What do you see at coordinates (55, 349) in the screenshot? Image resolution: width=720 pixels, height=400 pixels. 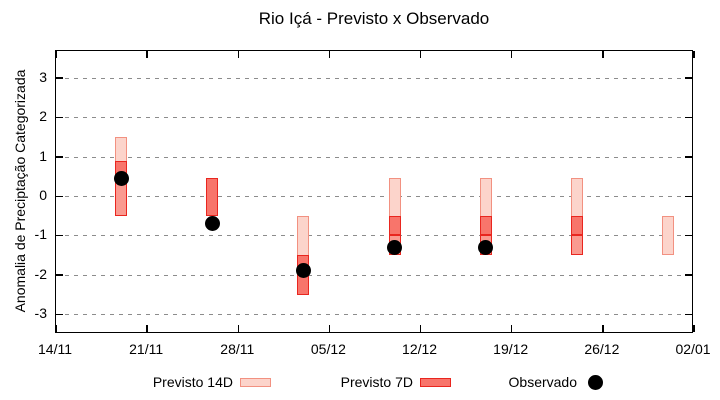 I see `x-tick-label: 14/11` at bounding box center [55, 349].